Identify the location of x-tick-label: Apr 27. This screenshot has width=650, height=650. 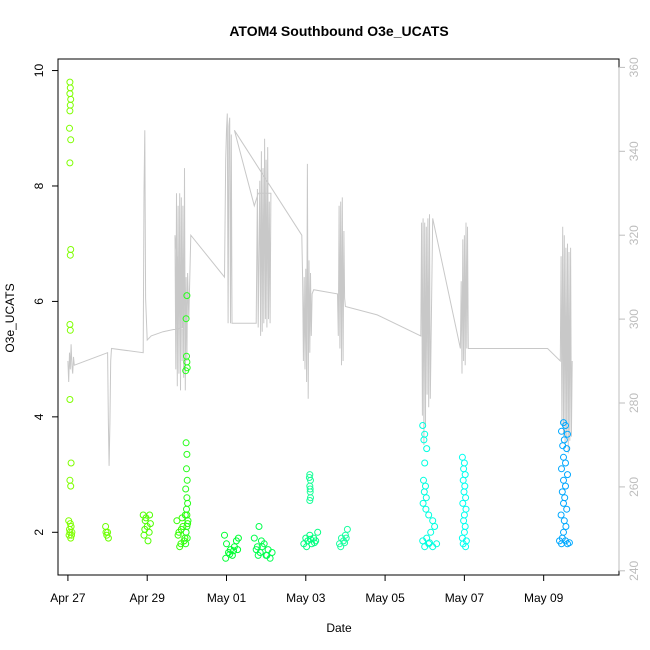
(68, 598).